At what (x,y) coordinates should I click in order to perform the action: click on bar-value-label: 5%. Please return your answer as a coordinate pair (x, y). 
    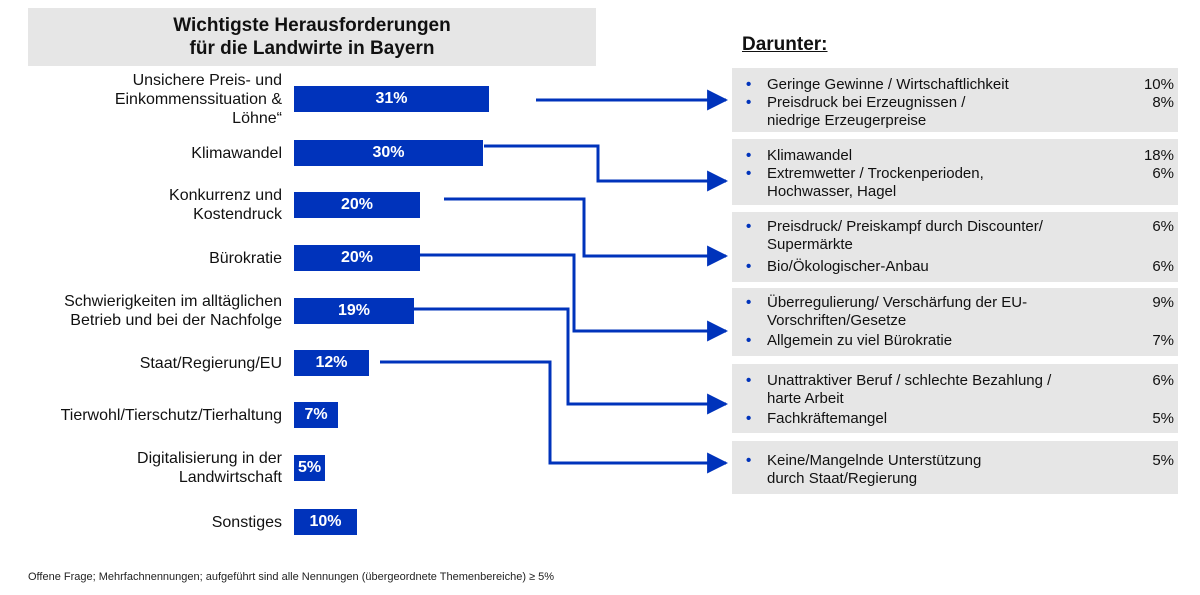
    Looking at the image, I should click on (309, 467).